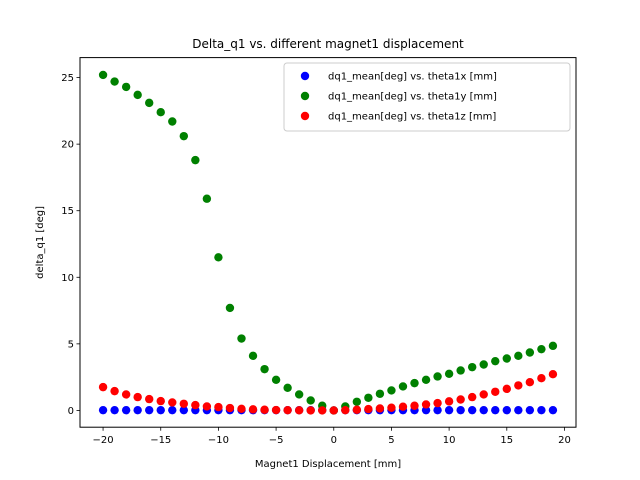 The width and height of the screenshot is (640, 480). I want to click on y-tick-label: 15, so click(67, 211).